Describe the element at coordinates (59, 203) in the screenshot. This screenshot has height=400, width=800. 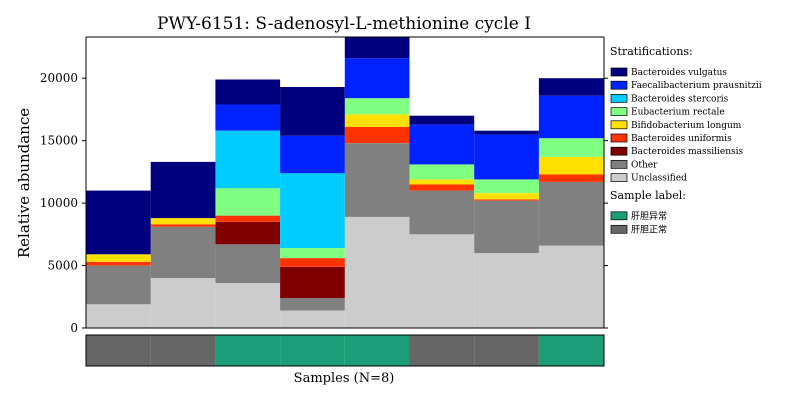
I see `y-tick-label: 10000` at that location.